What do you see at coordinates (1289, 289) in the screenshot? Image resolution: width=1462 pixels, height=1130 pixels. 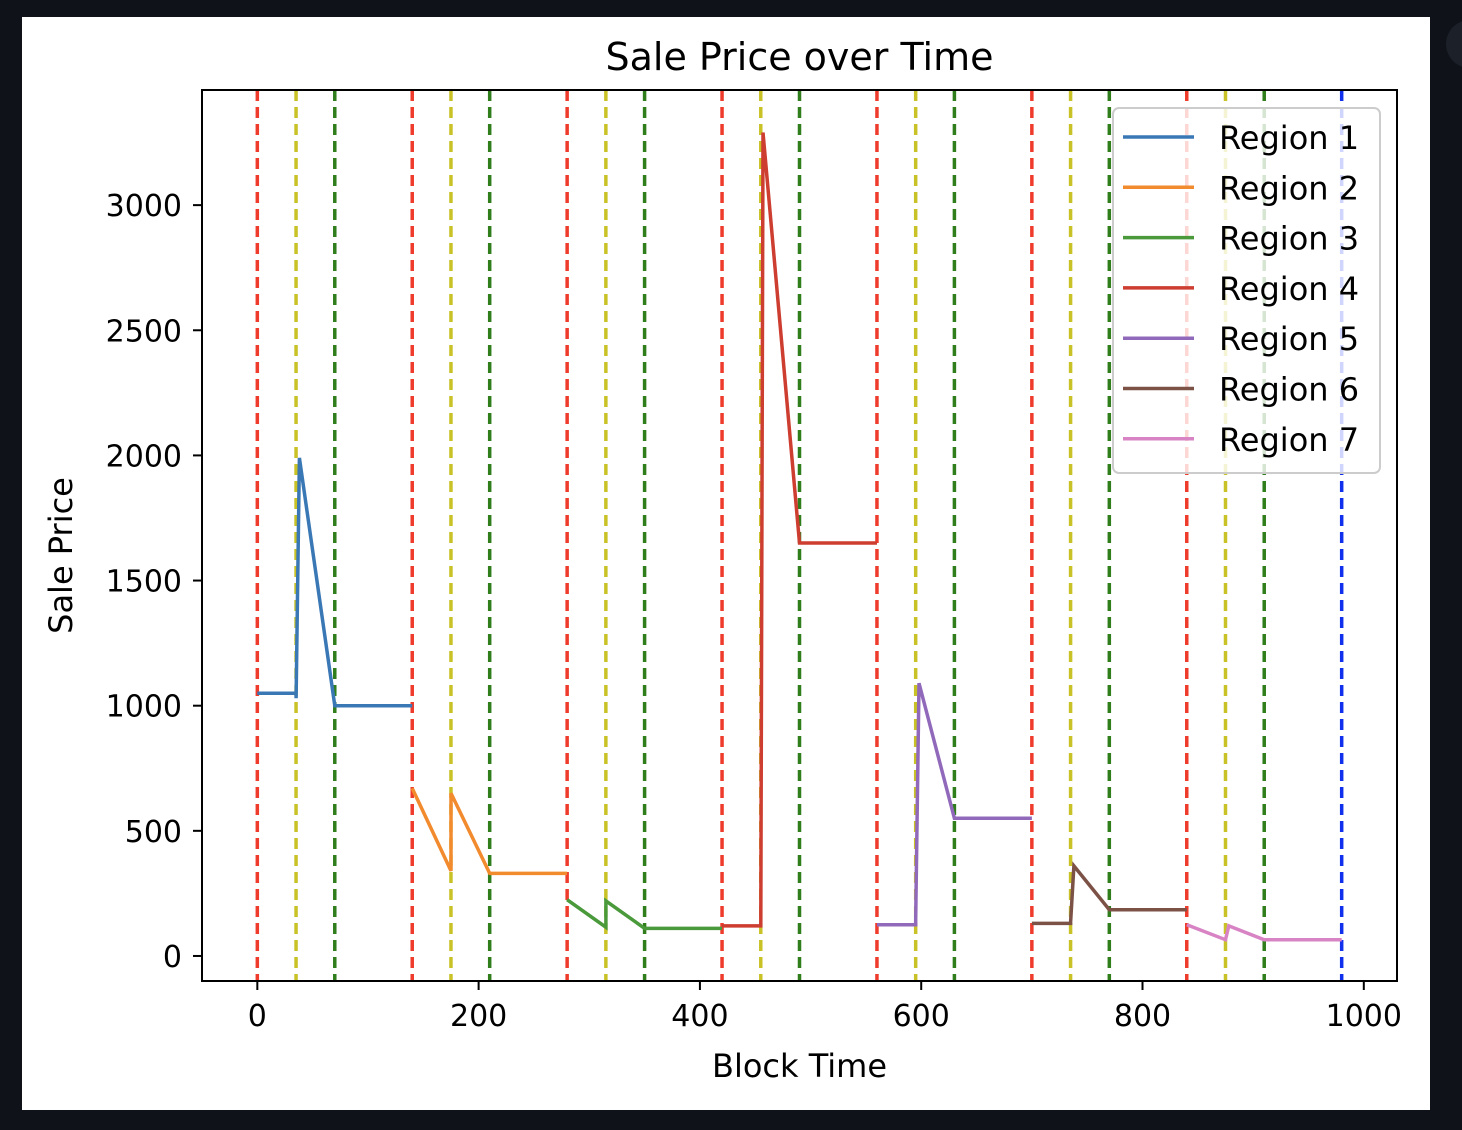 I see `legend-label-4: Region 4` at bounding box center [1289, 289].